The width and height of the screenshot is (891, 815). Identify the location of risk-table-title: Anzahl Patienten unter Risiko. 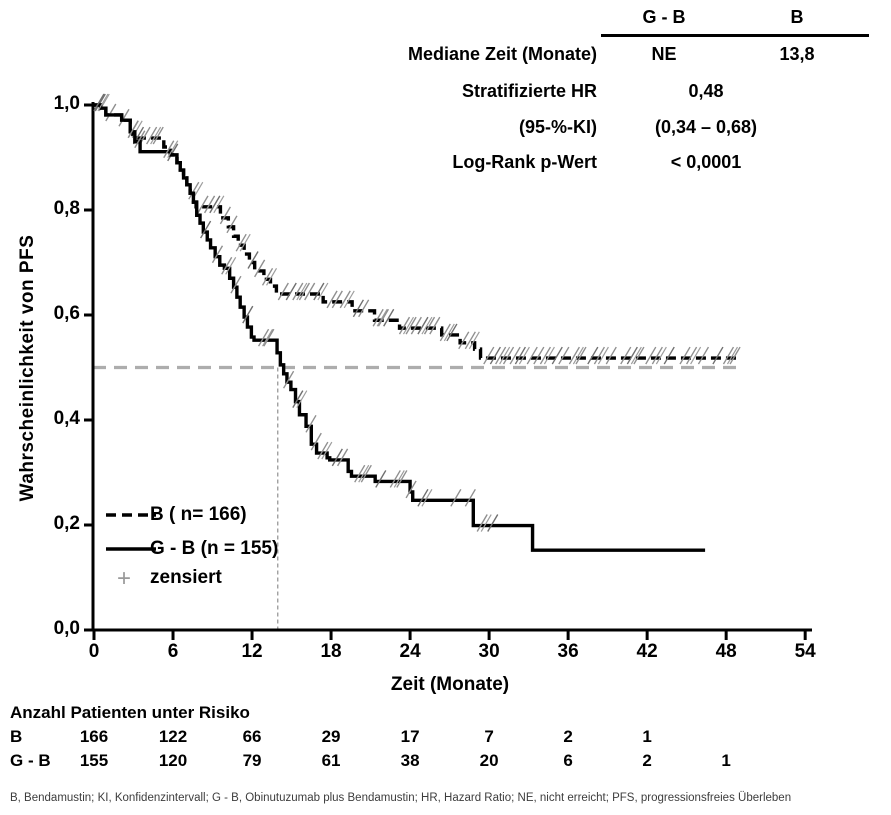
(130, 712).